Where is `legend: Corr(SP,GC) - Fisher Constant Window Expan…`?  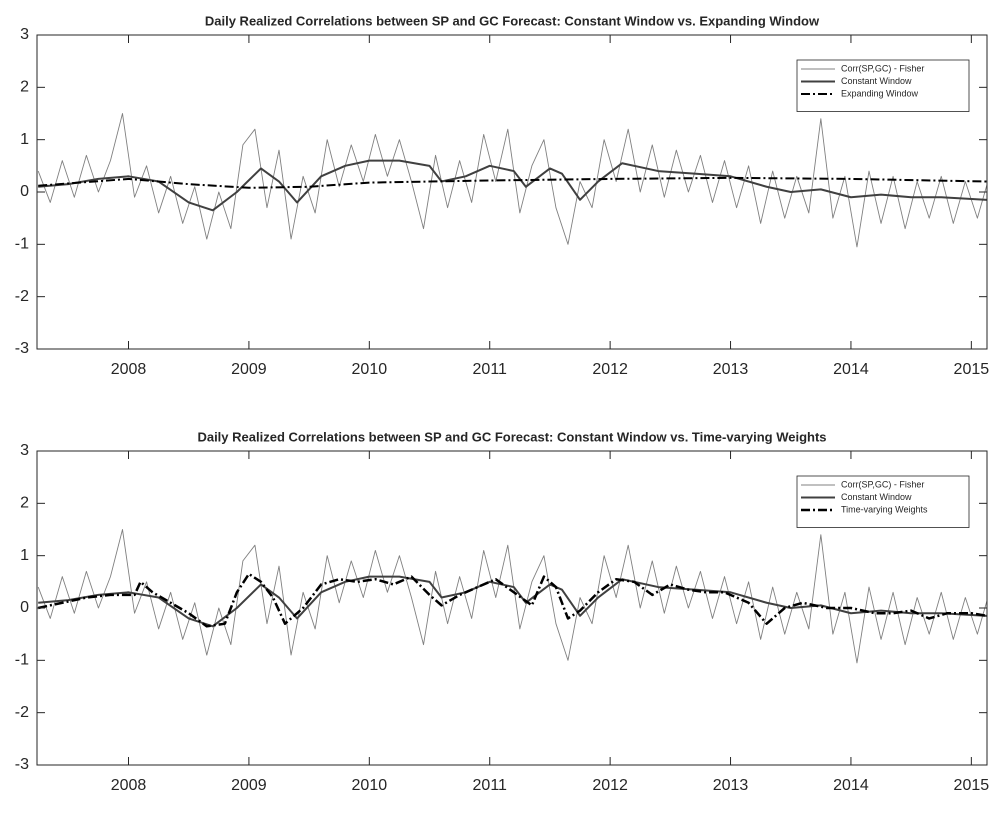 legend: Corr(SP,GC) - Fisher Constant Window Expan… is located at coordinates (883, 85).